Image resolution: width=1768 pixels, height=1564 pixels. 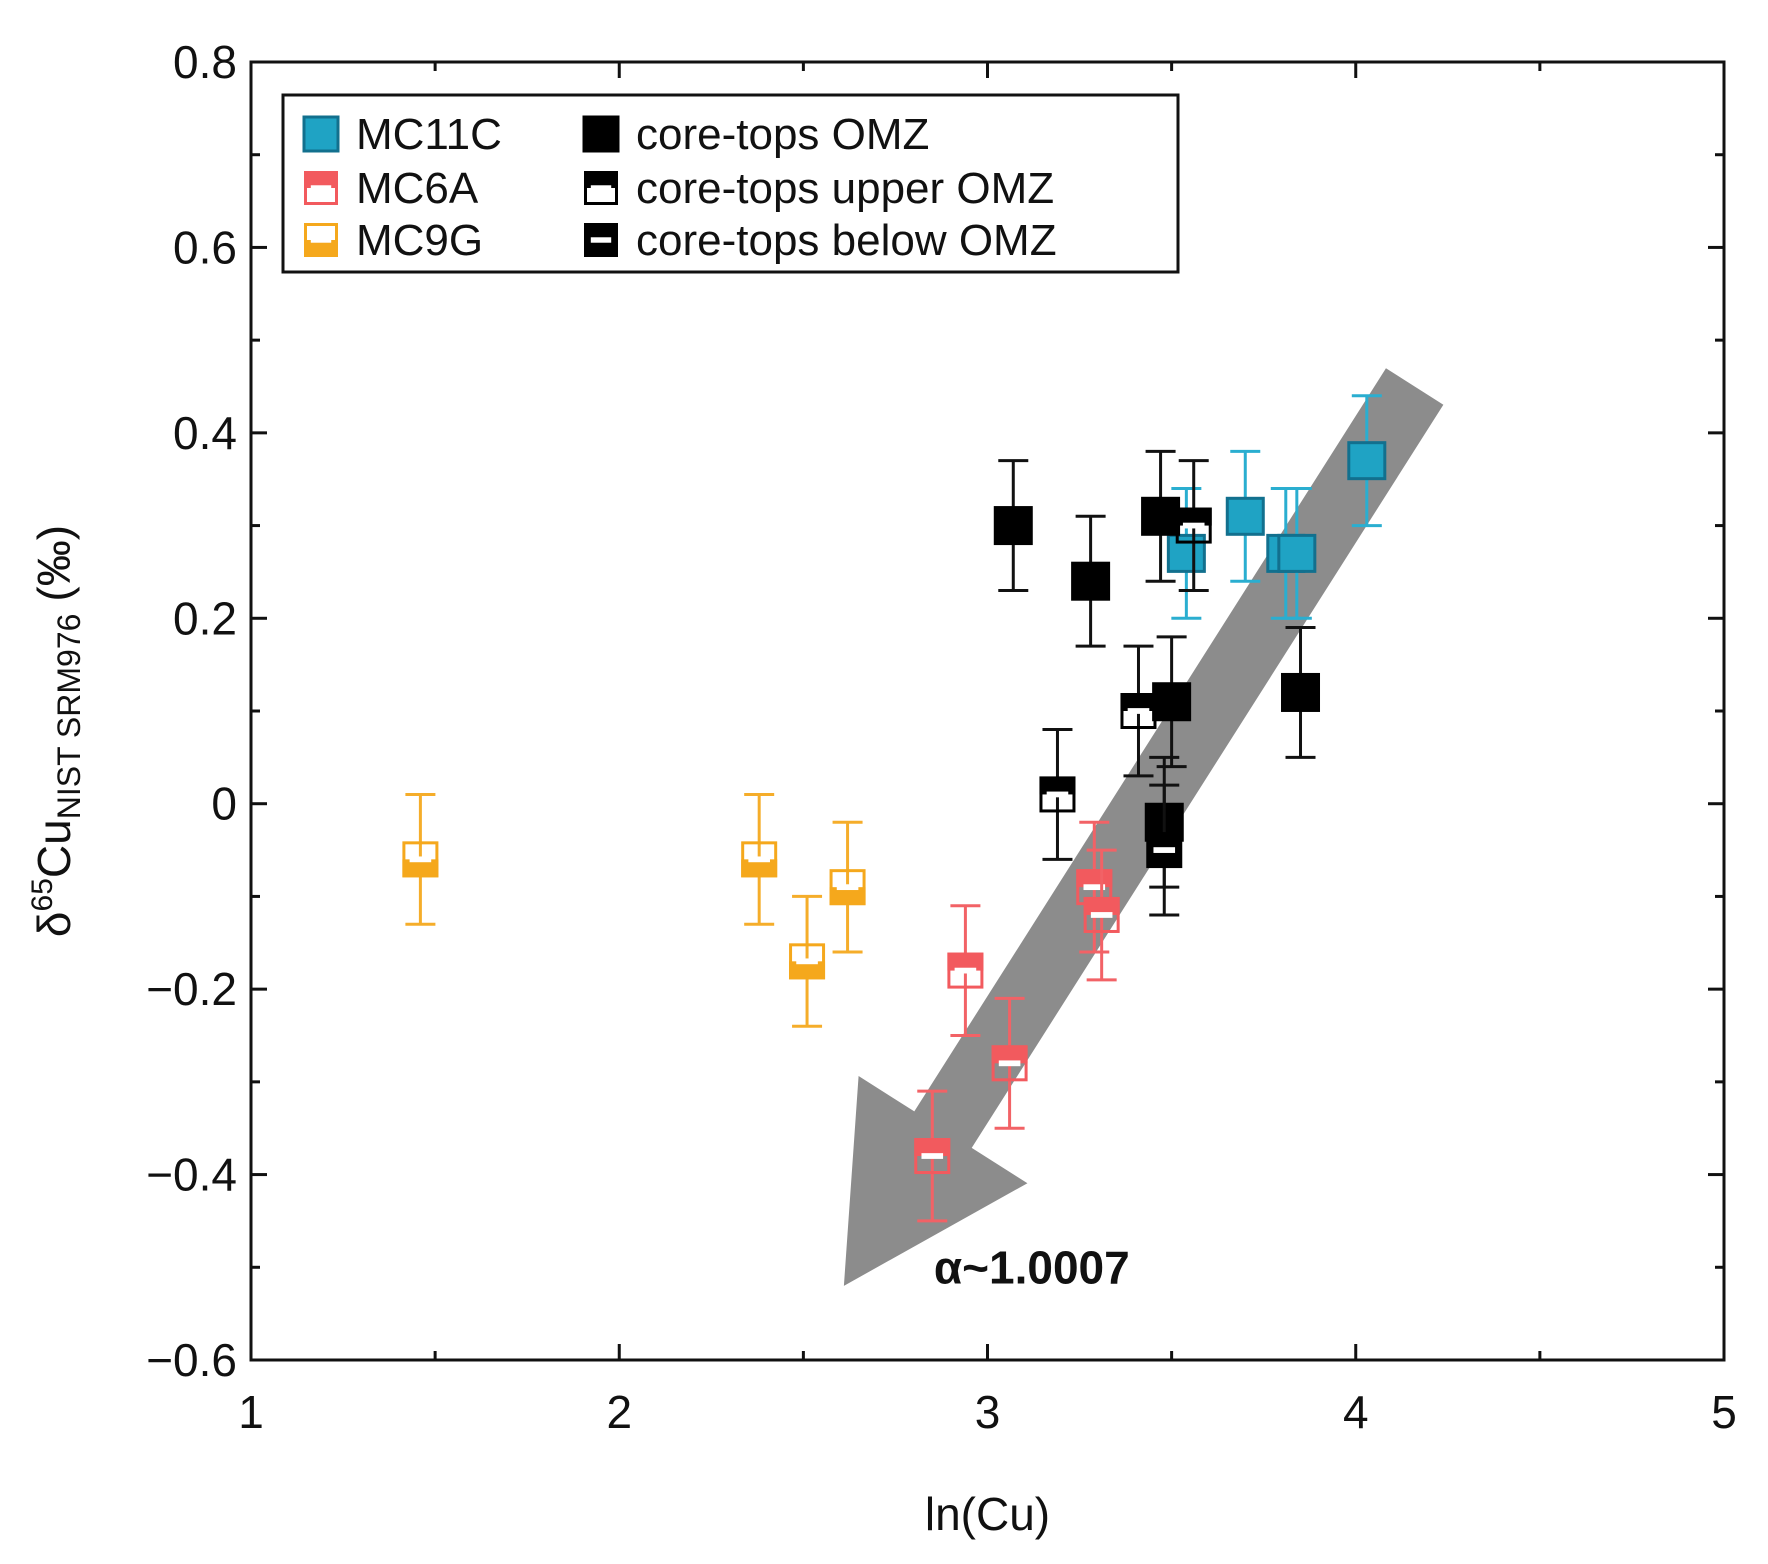 What do you see at coordinates (987, 1514) in the screenshot?
I see `x-axis-title: ln(Cu)` at bounding box center [987, 1514].